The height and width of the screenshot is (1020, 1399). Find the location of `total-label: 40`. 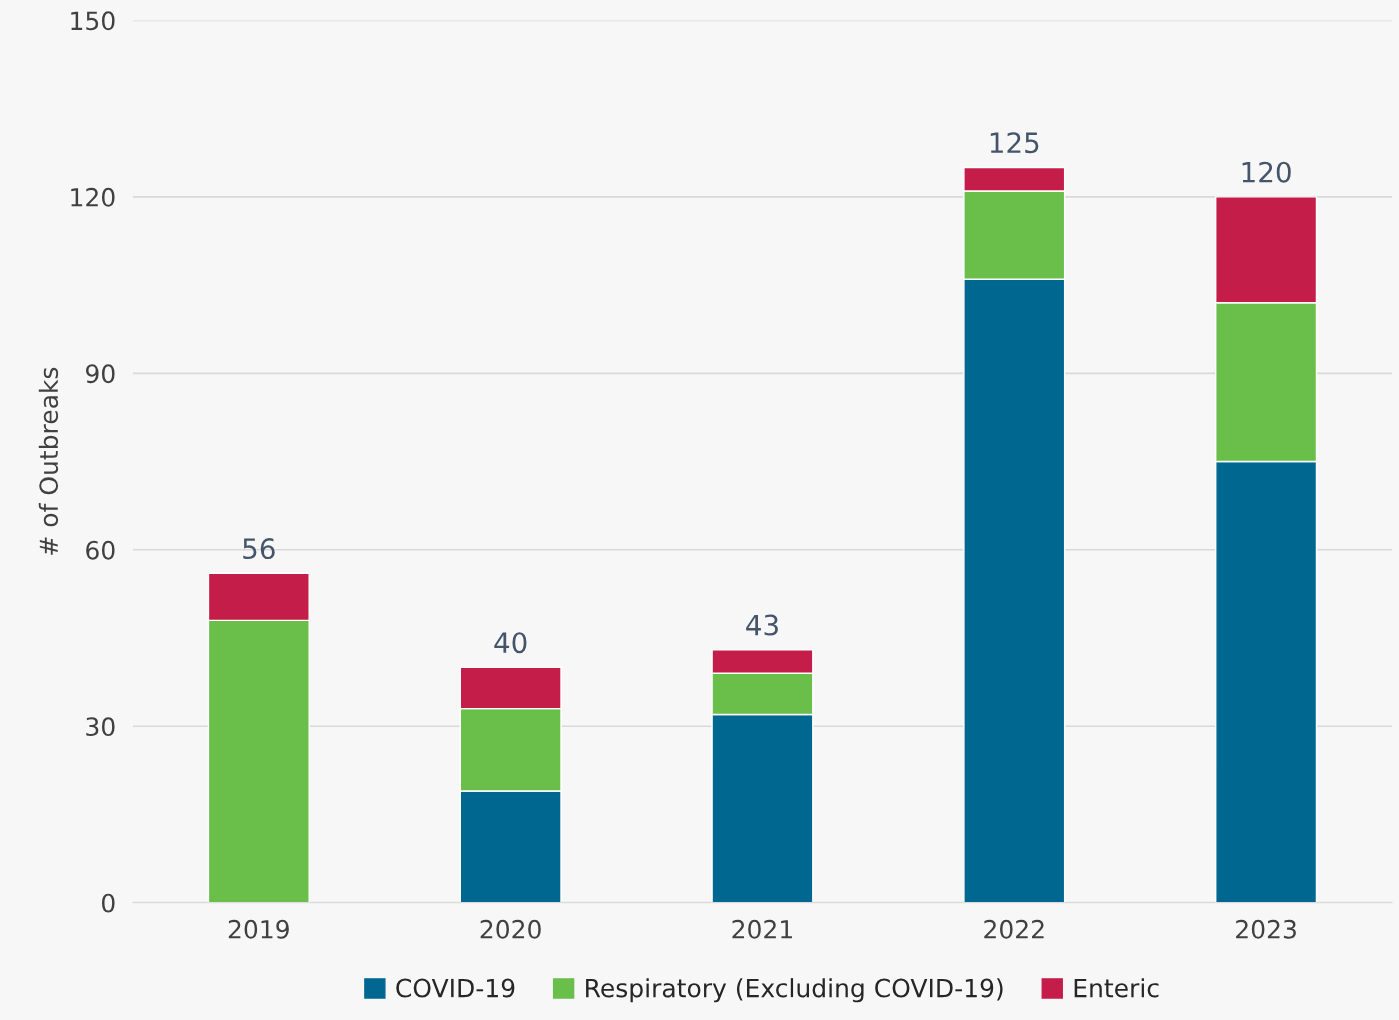

total-label: 40 is located at coordinates (510, 643).